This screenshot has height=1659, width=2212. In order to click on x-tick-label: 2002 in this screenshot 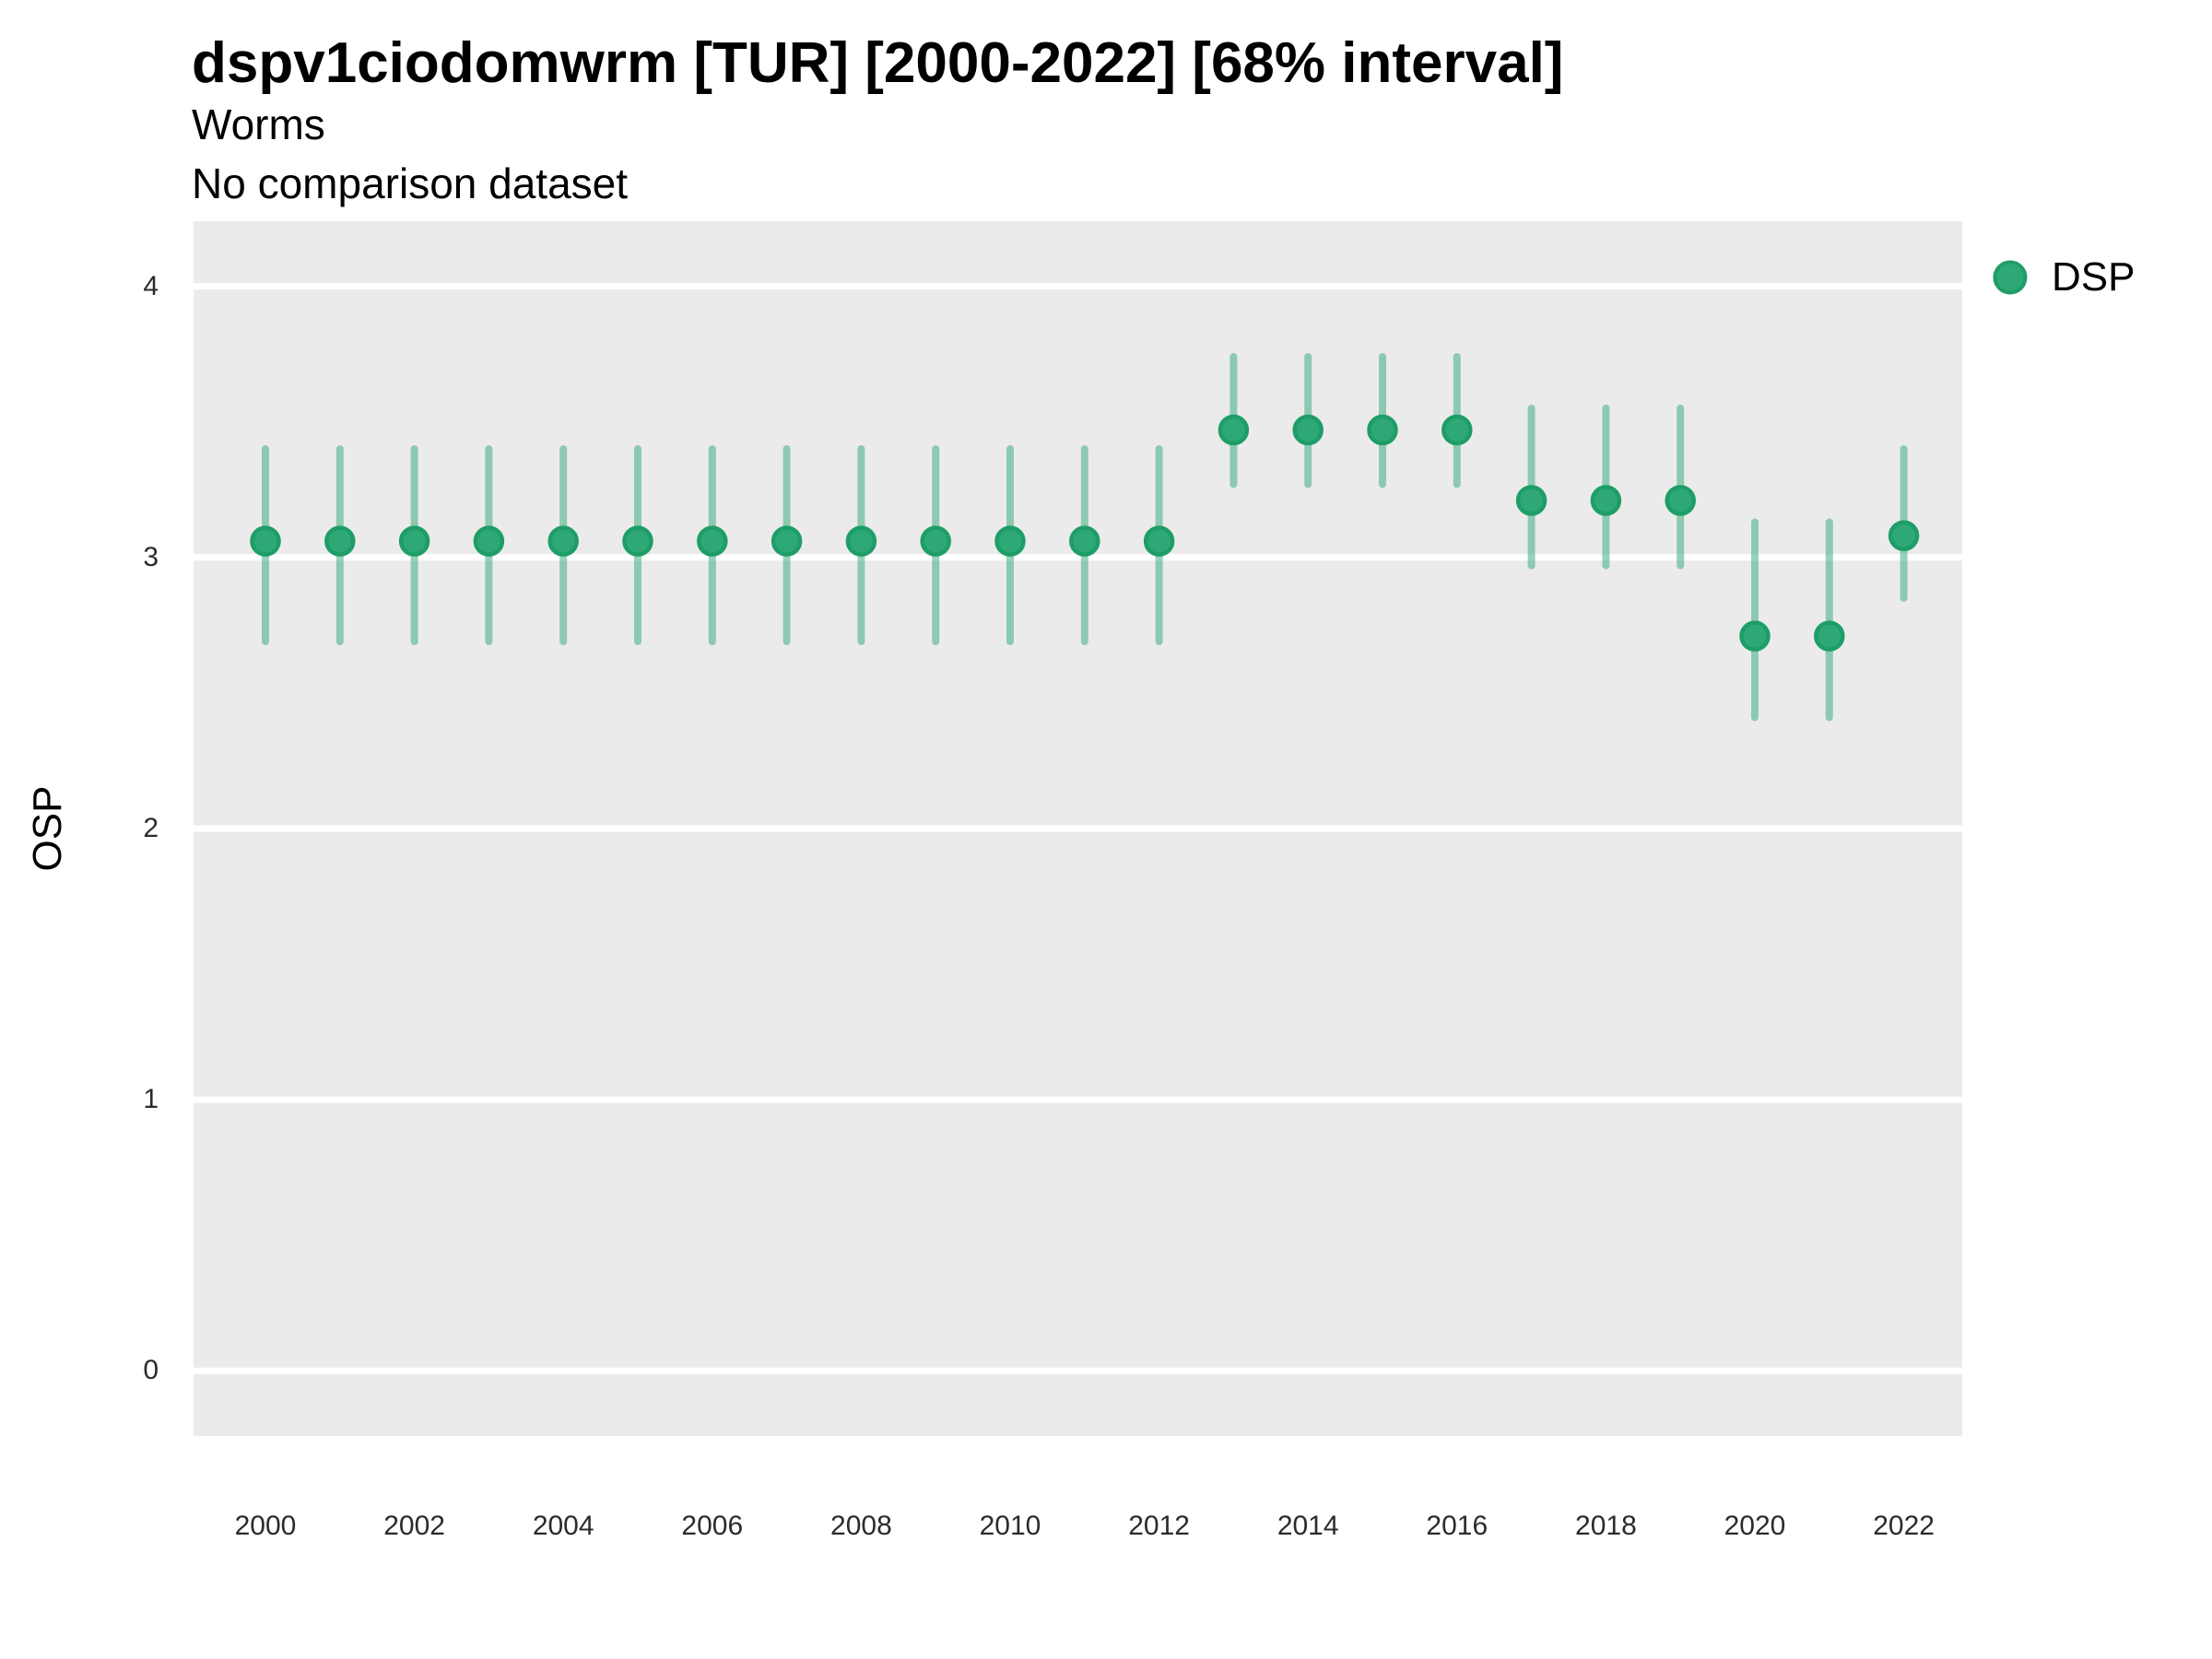, I will do `click(414, 1526)`.